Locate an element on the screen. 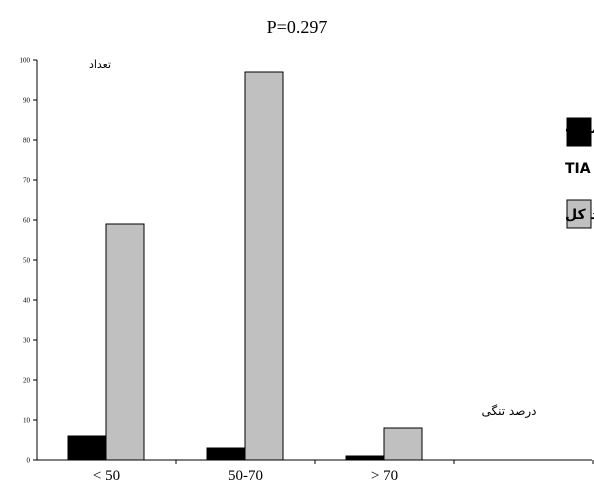 This screenshot has width=594, height=484. legend-swatch-total is located at coordinates (579, 214).